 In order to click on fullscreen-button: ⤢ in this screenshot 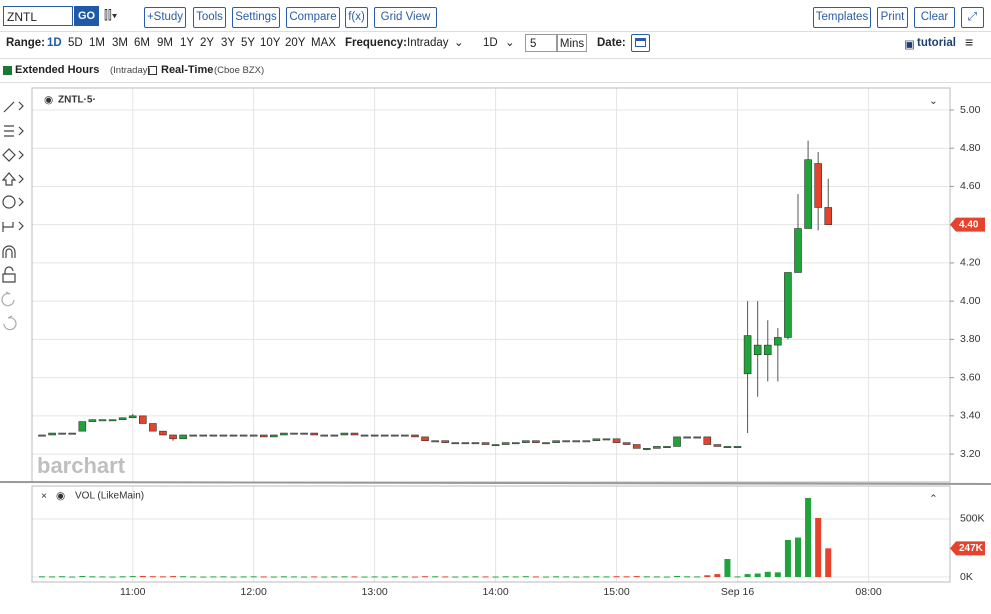, I will do `click(972, 17)`.